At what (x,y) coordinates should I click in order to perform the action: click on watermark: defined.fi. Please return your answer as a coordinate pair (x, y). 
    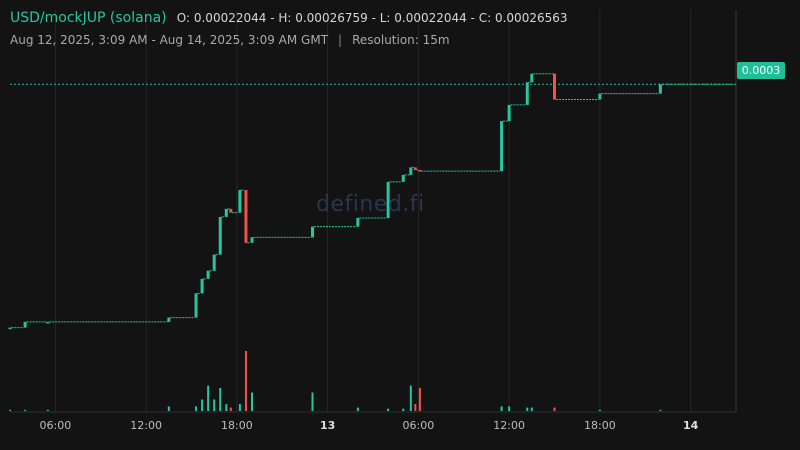
    Looking at the image, I should click on (370, 204).